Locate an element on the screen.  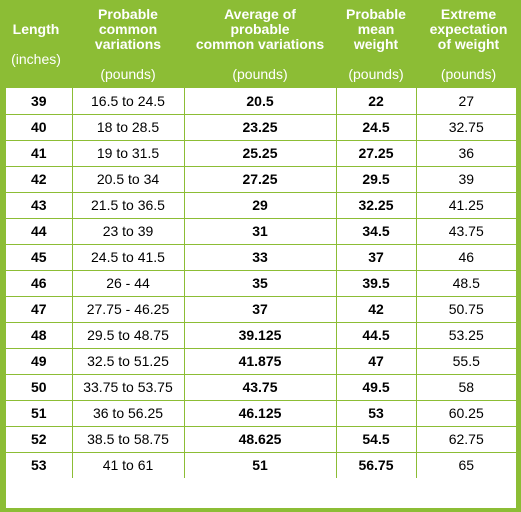
cell-average: 29 is located at coordinates (260, 205).